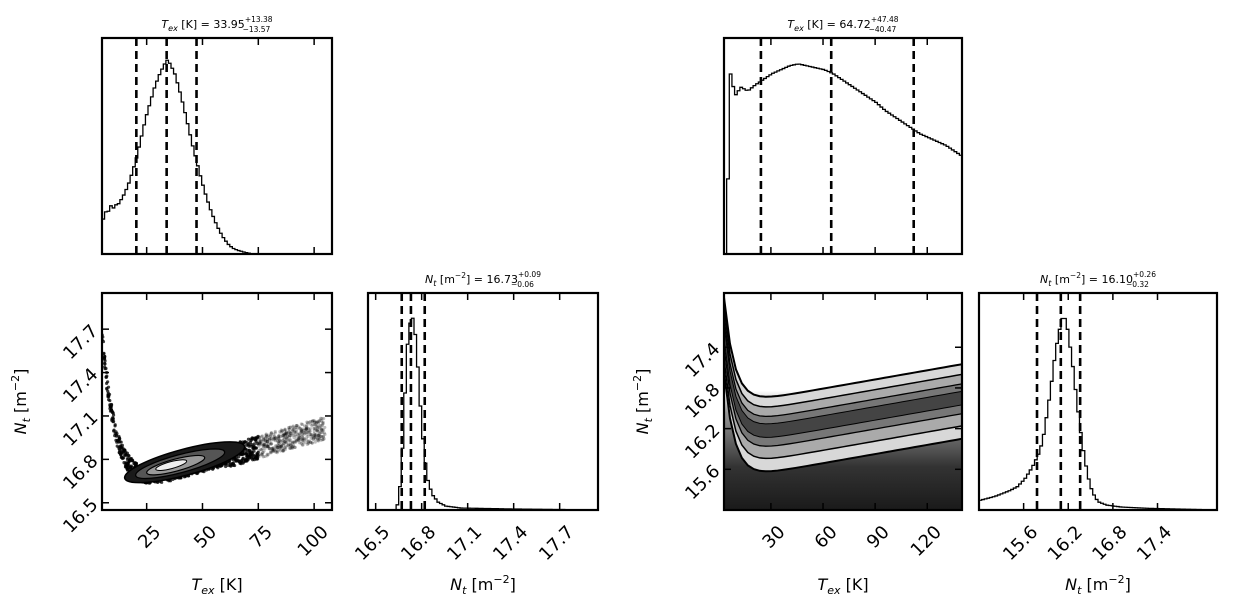 The image size is (1238, 615). What do you see at coordinates (842, 586) in the screenshot?
I see `right-joint-xlabel: Tex [K]` at bounding box center [842, 586].